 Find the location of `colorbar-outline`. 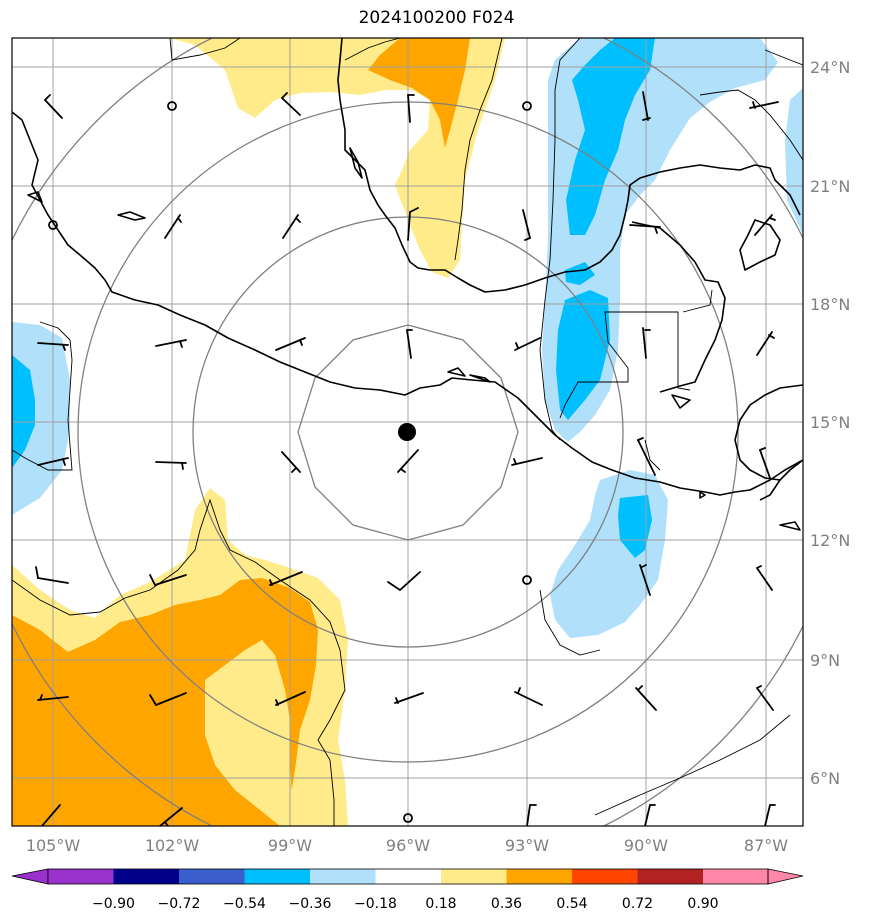

colorbar-outline is located at coordinates (408, 876).